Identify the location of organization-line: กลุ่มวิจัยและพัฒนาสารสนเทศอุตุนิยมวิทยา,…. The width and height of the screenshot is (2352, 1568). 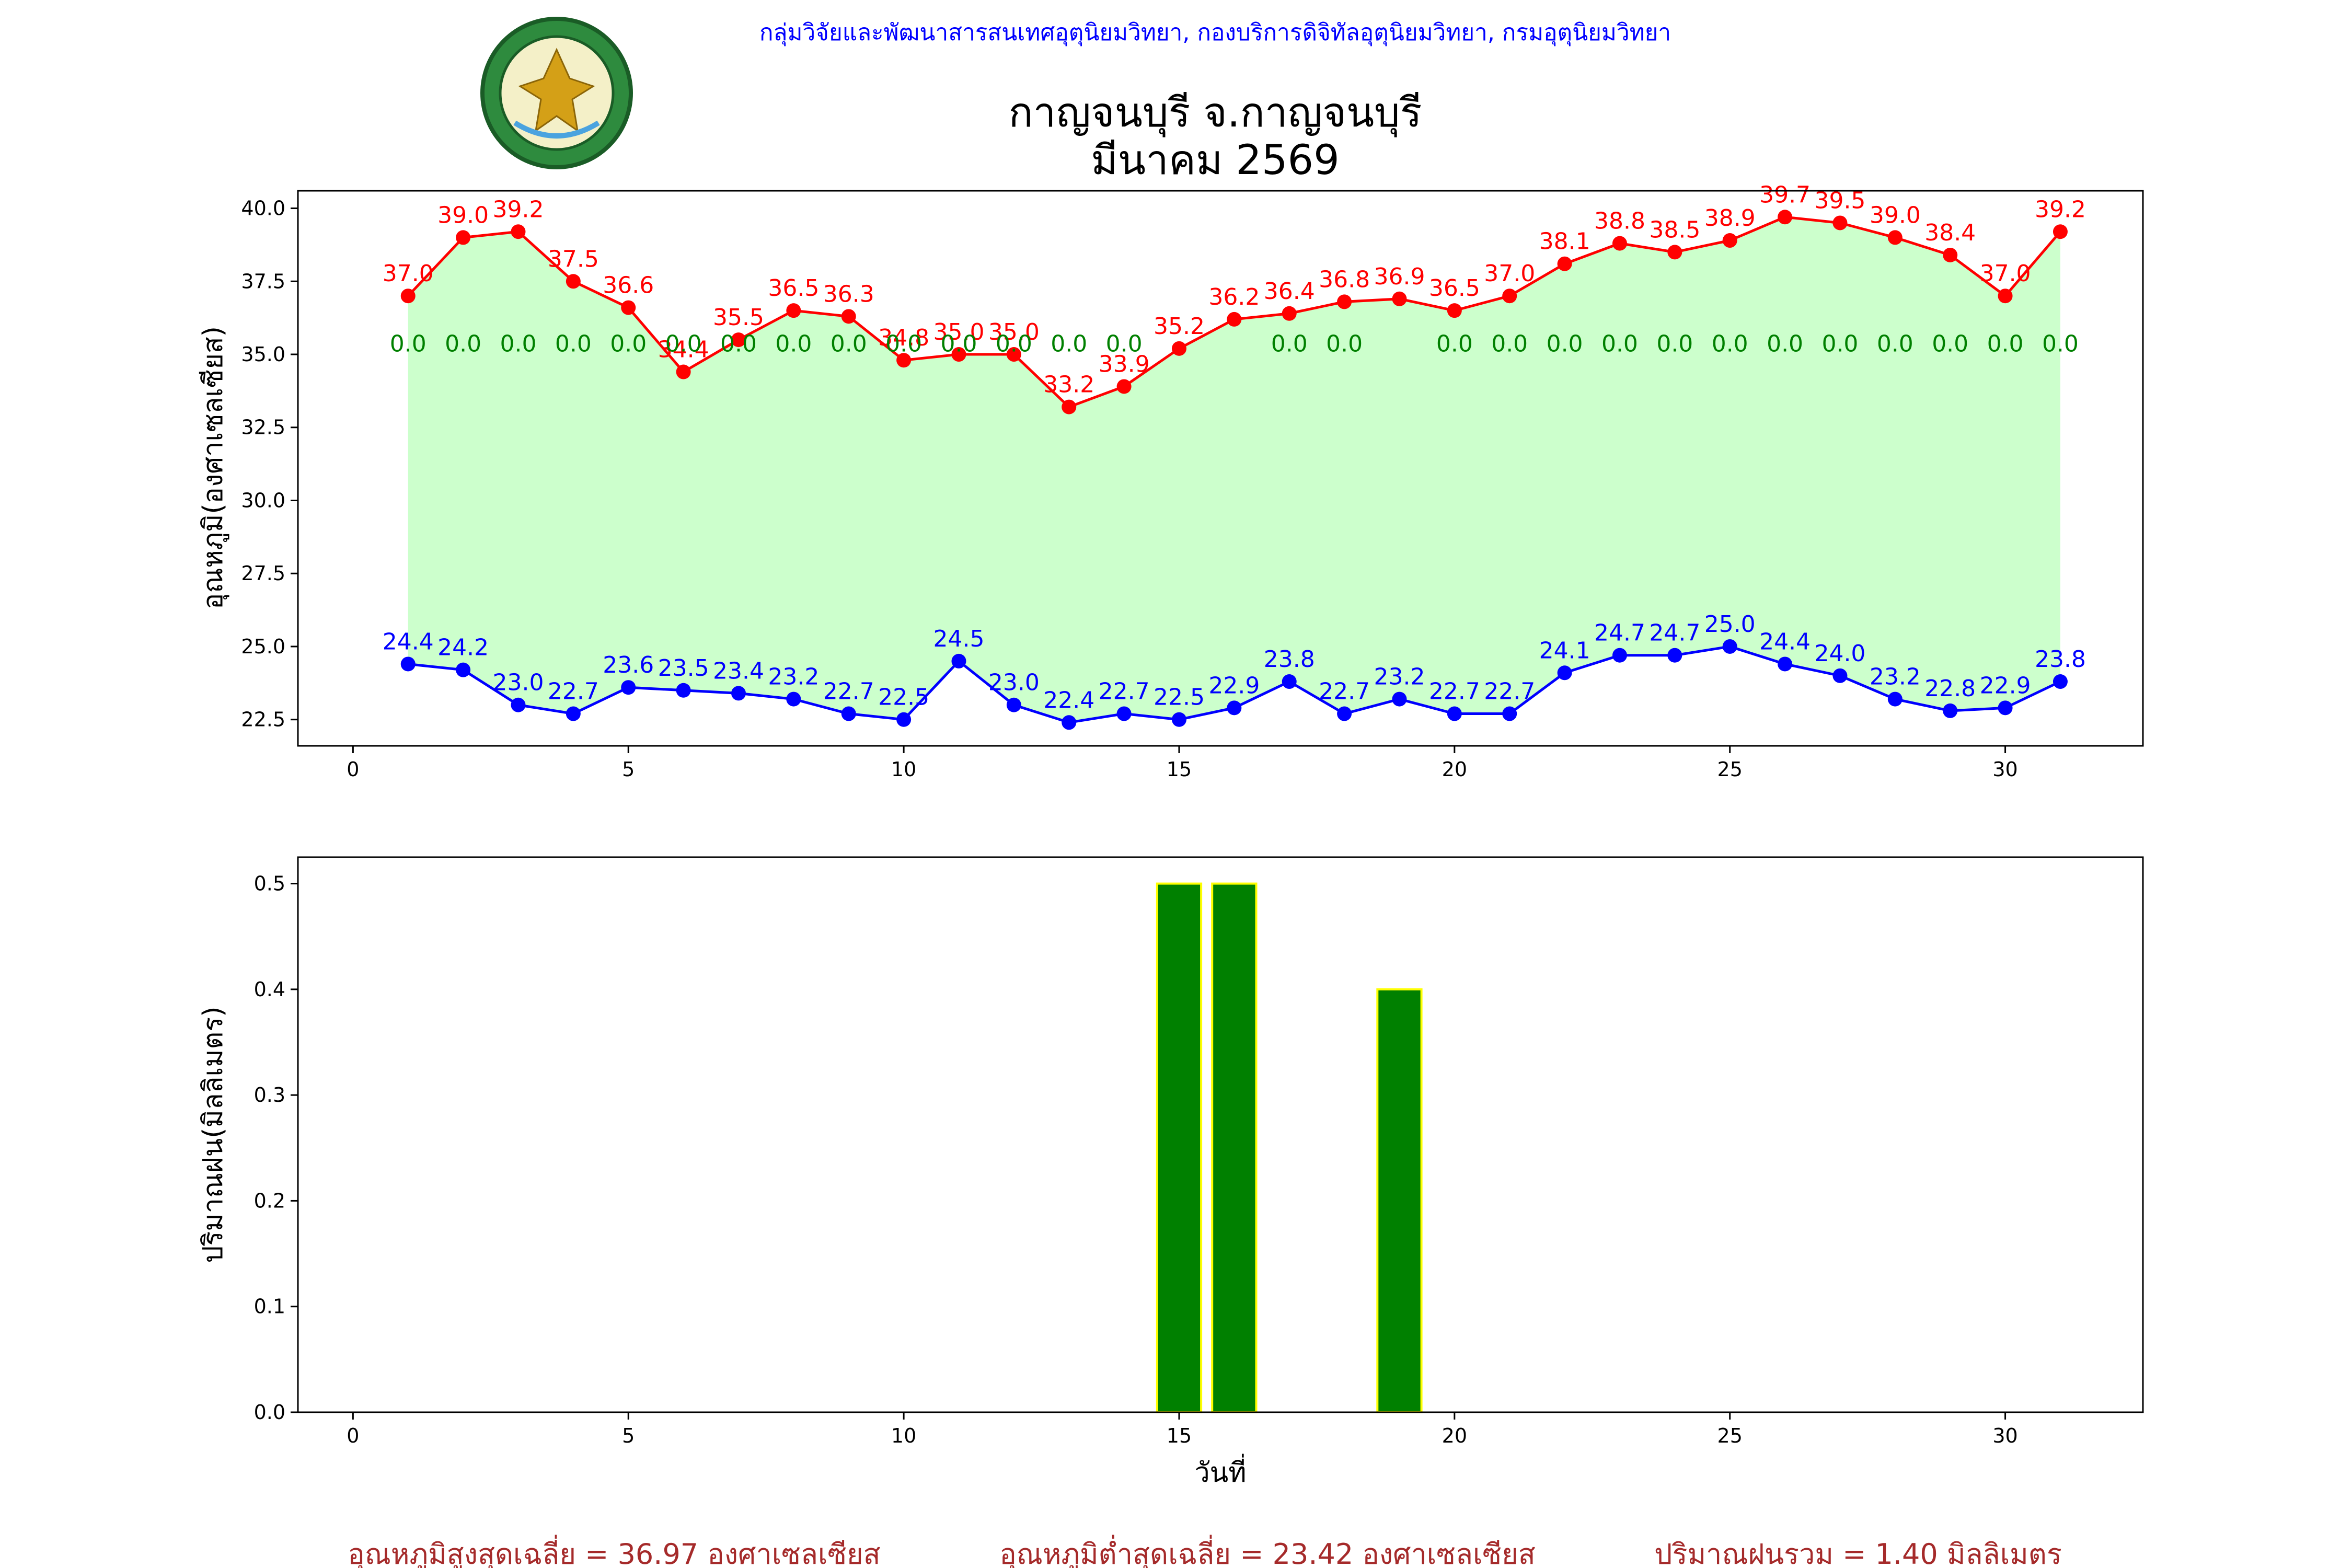
(1215, 33).